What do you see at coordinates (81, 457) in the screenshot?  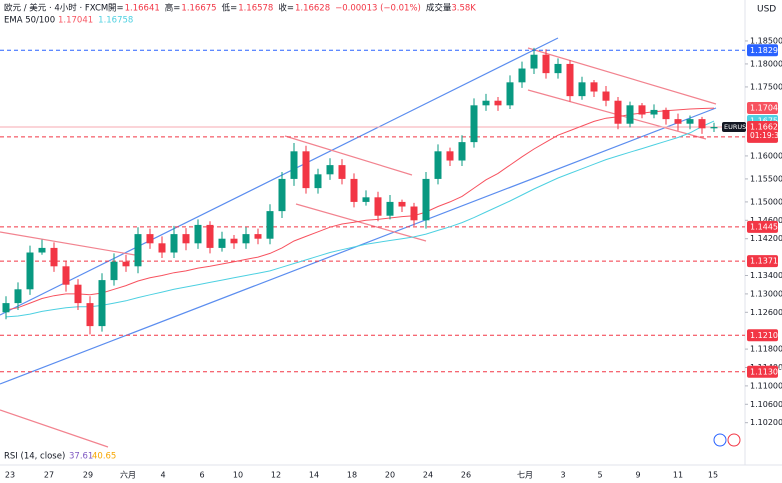 I see `rsi-value: 37.61` at bounding box center [81, 457].